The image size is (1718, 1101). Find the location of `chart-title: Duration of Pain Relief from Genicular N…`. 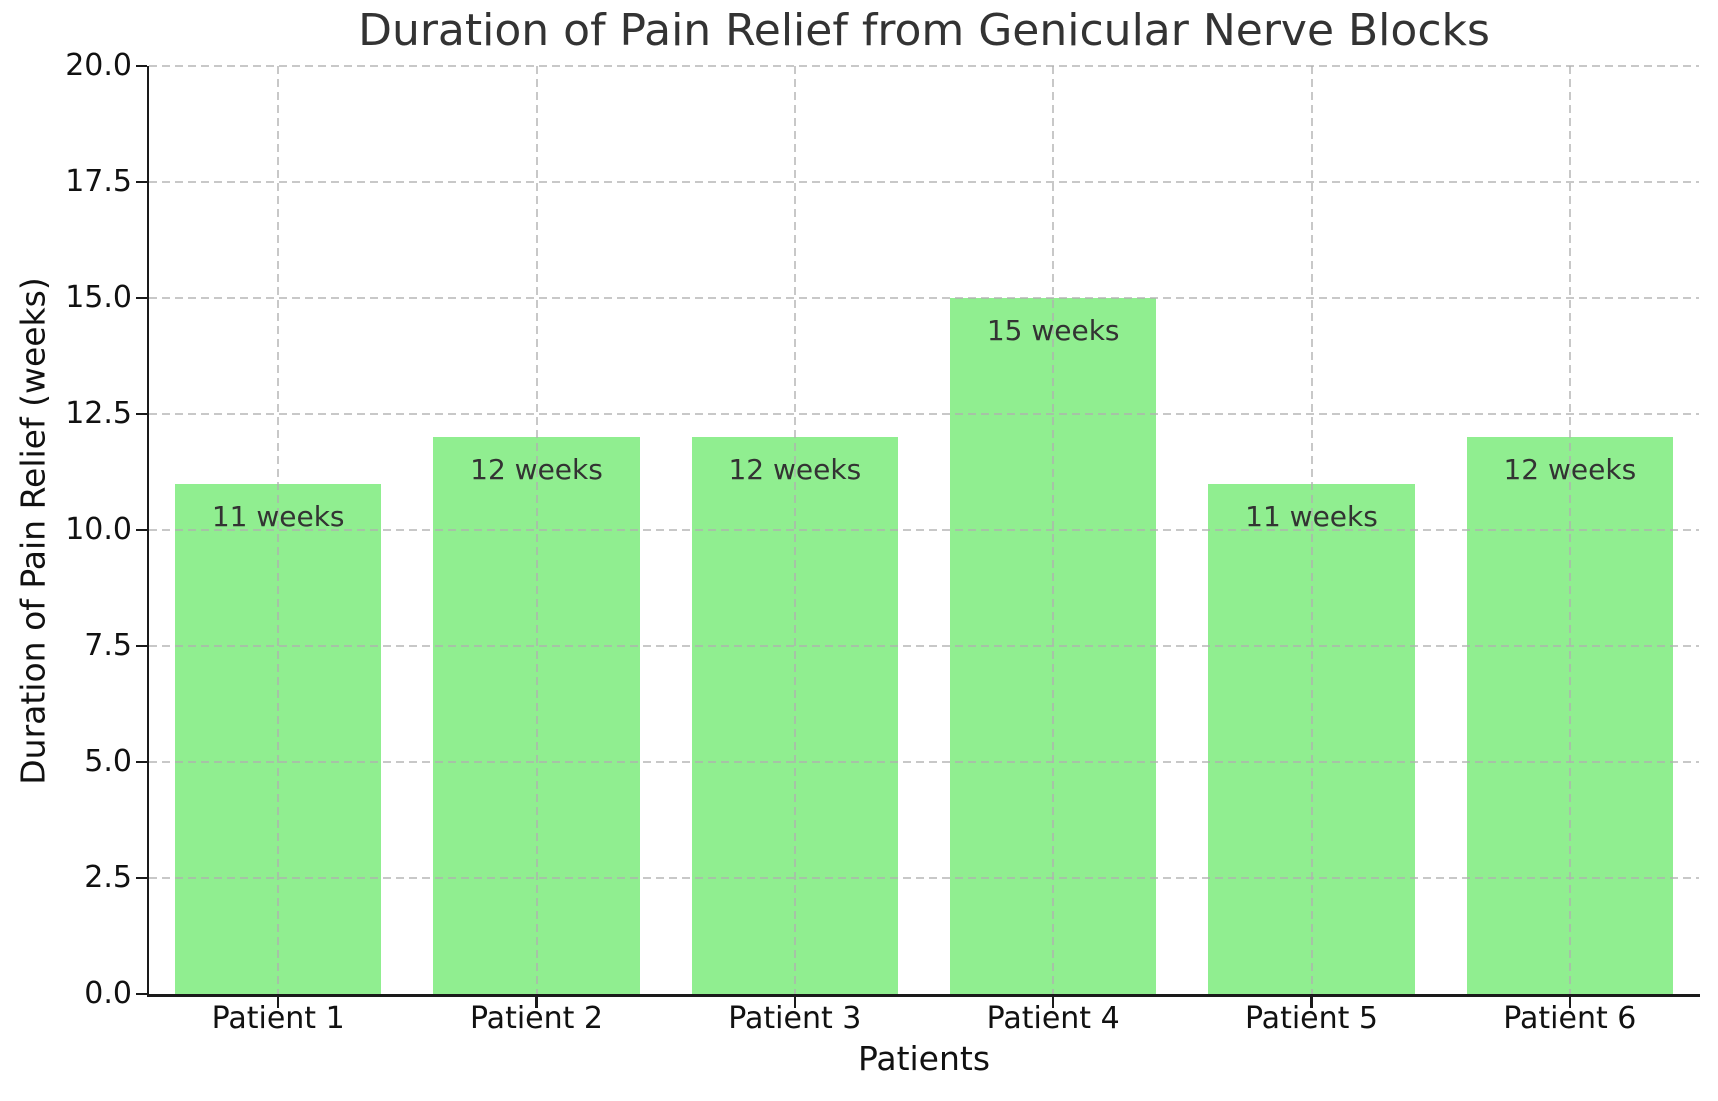

chart-title: Duration of Pain Relief from Genicular N… is located at coordinates (924, 30).